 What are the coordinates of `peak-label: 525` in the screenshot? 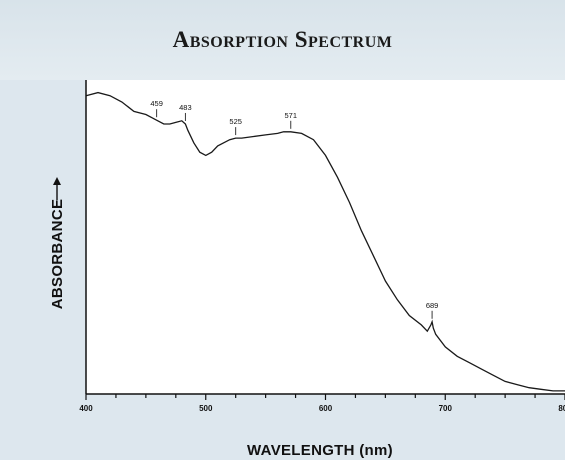 It's located at (235, 121).